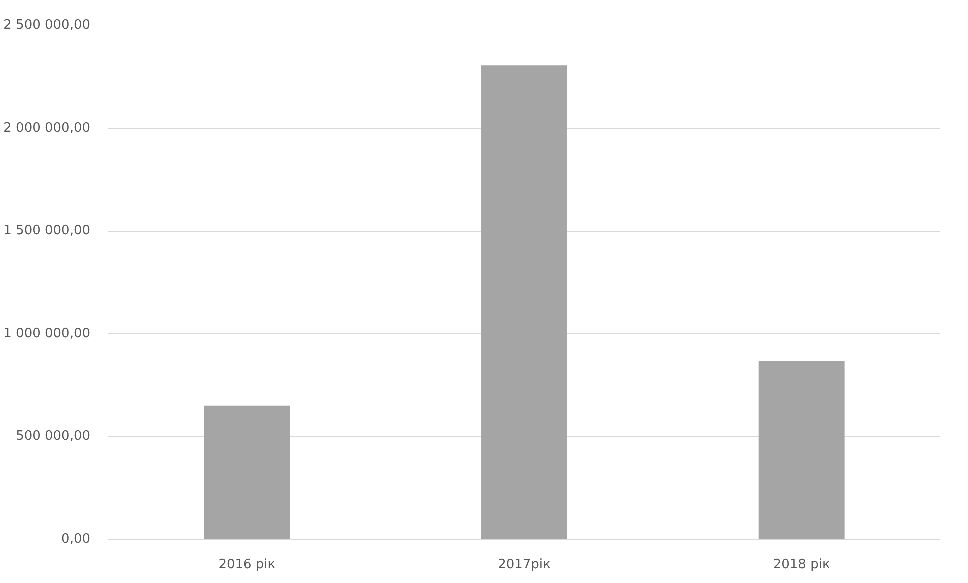  I want to click on x-tick-label: 2018 рік, so click(801, 565).